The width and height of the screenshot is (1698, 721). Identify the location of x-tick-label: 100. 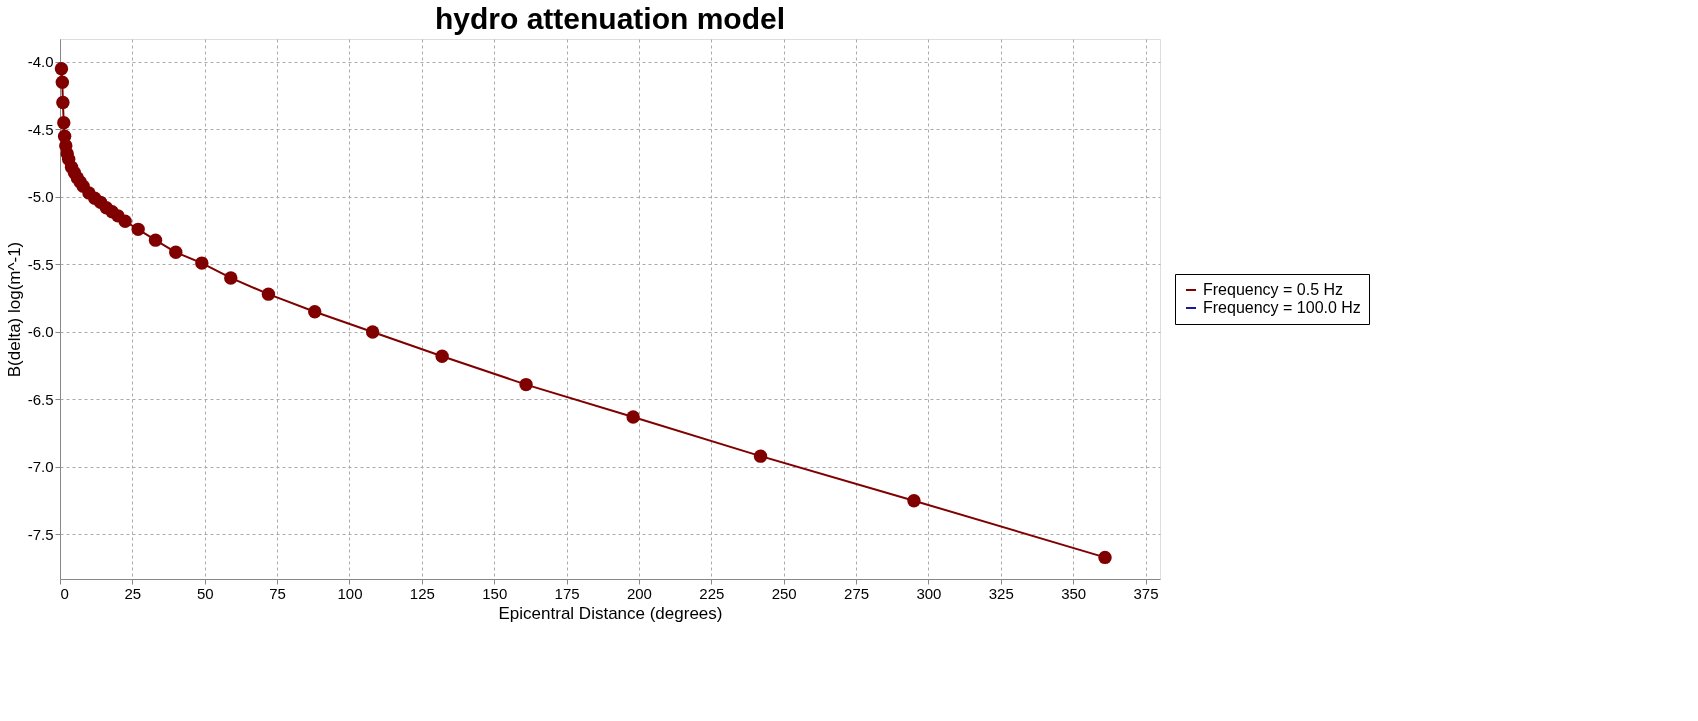
(350, 593).